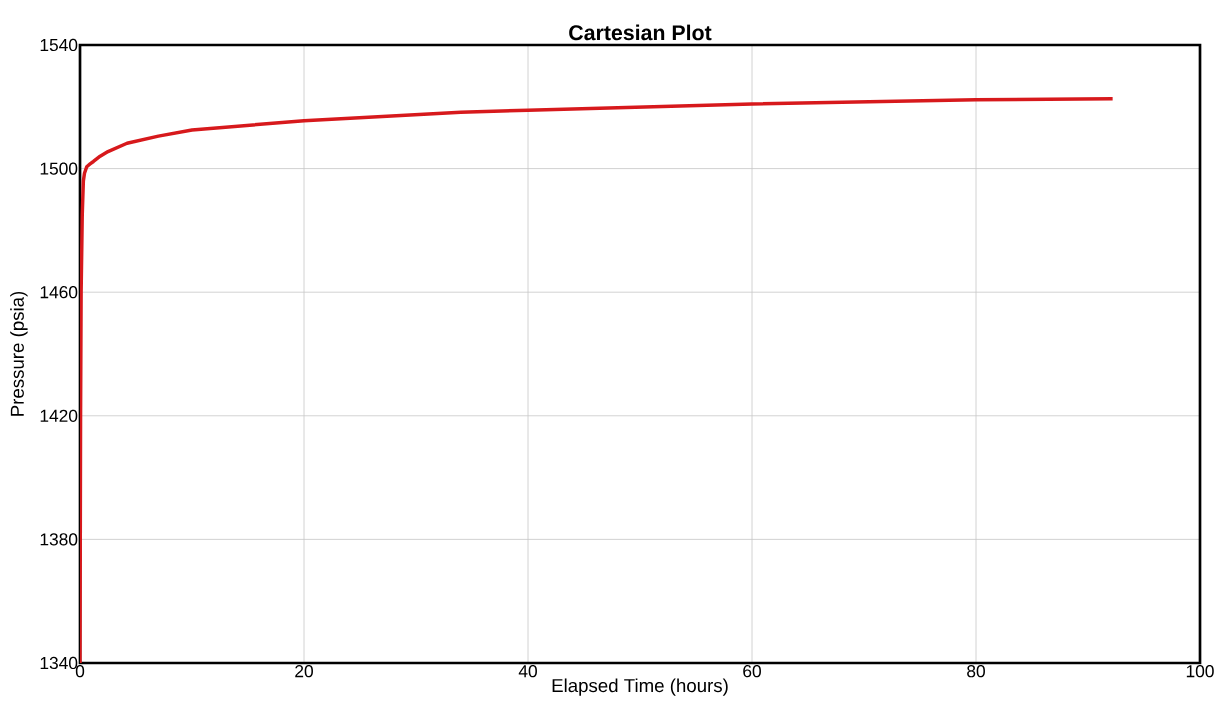  What do you see at coordinates (527, 671) in the screenshot?
I see `x-tick-label: 40` at bounding box center [527, 671].